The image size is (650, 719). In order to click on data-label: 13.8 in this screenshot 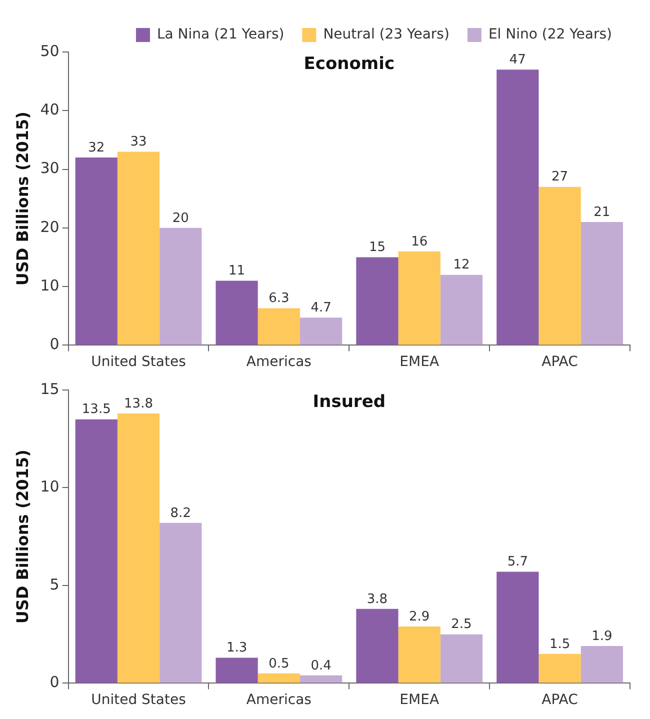, I will do `click(138, 404)`.